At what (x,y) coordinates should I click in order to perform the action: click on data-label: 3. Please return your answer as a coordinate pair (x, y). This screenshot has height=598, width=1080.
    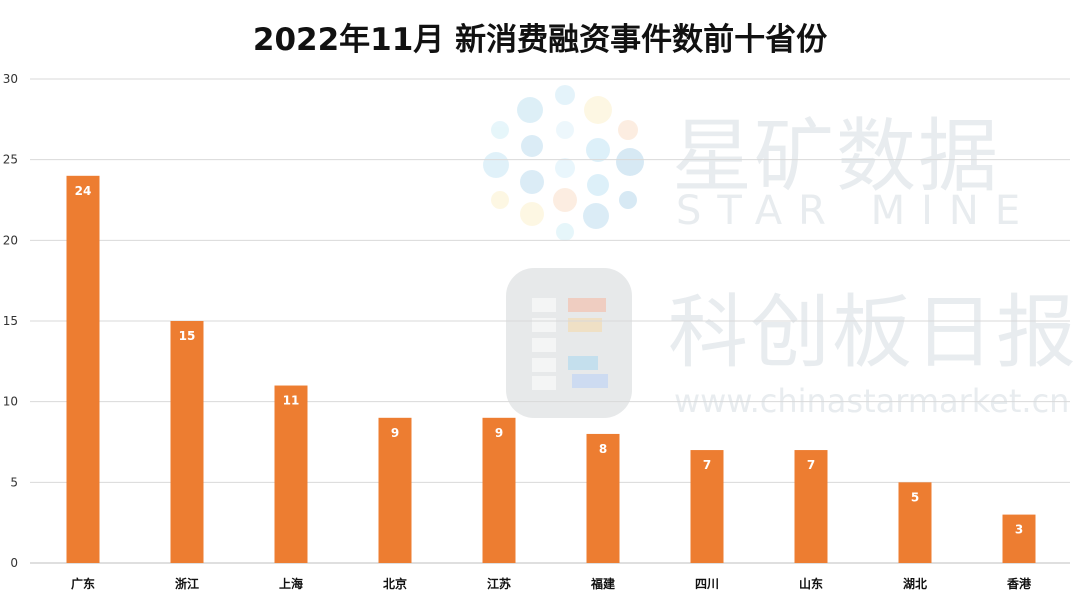
    Looking at the image, I should click on (1019, 530).